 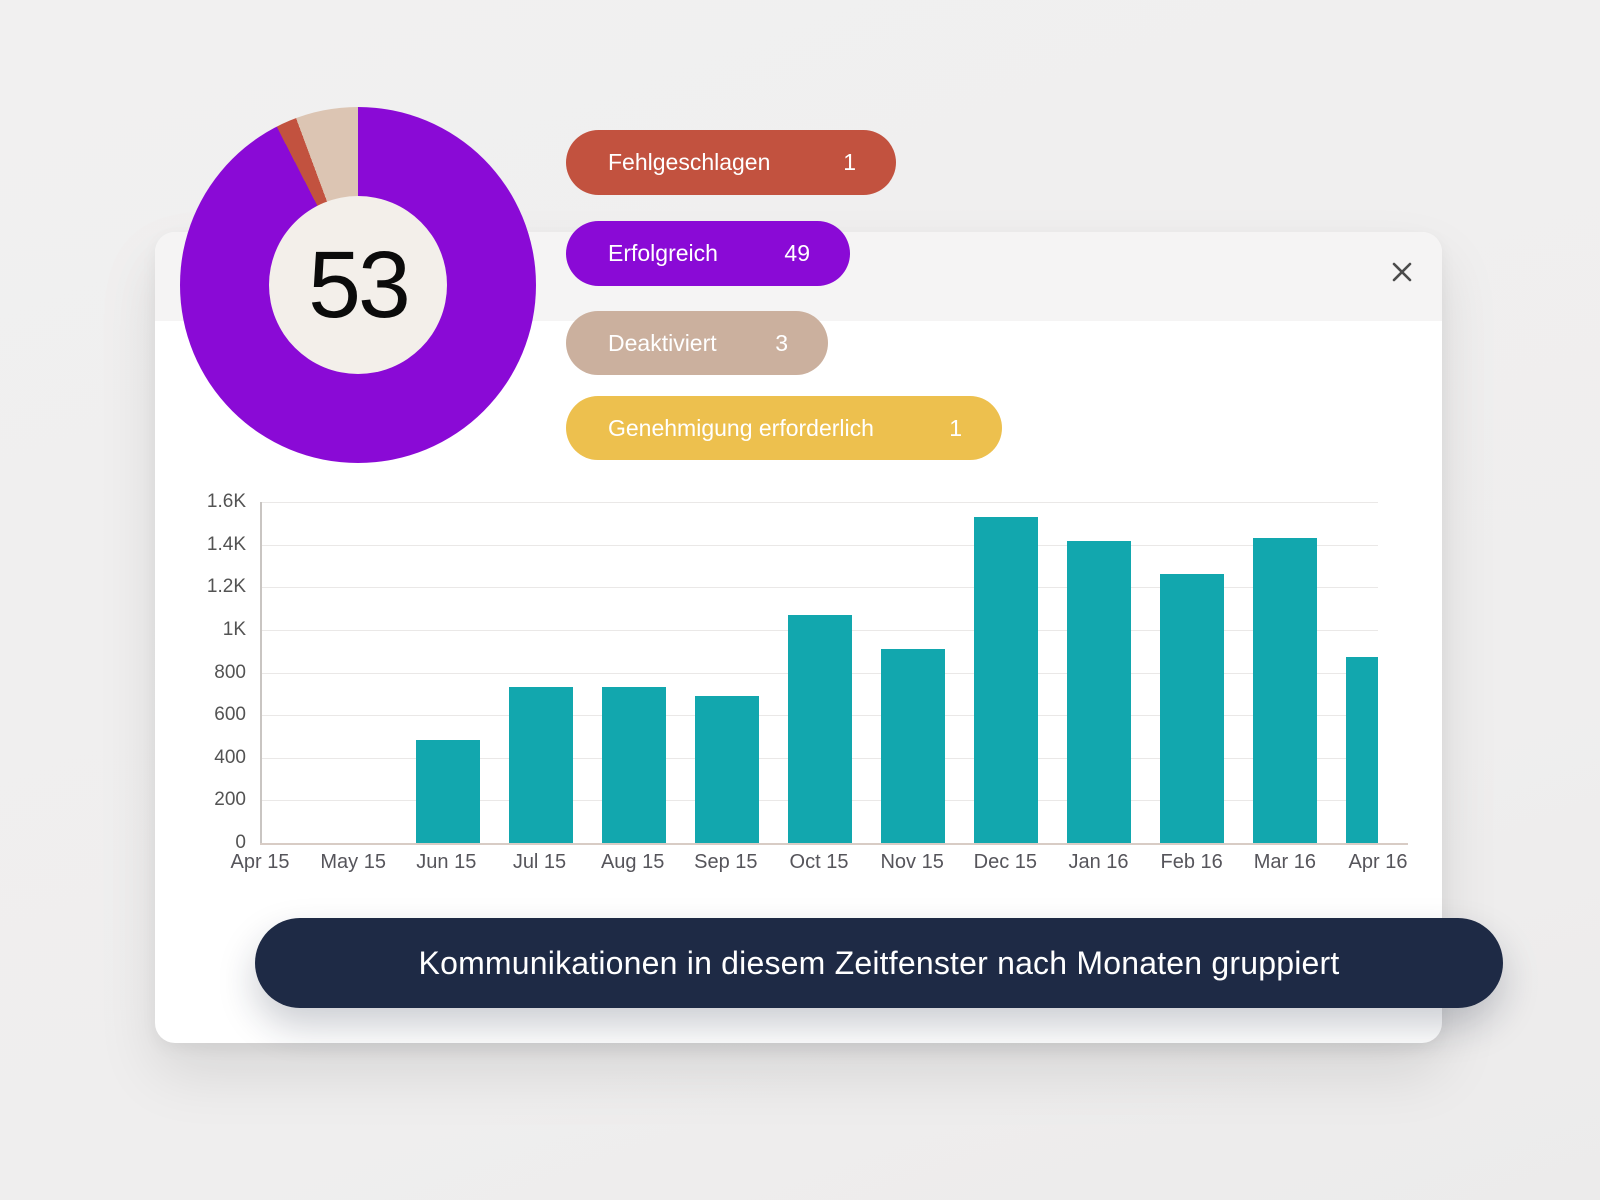 I want to click on close-button, so click(x=1402, y=272).